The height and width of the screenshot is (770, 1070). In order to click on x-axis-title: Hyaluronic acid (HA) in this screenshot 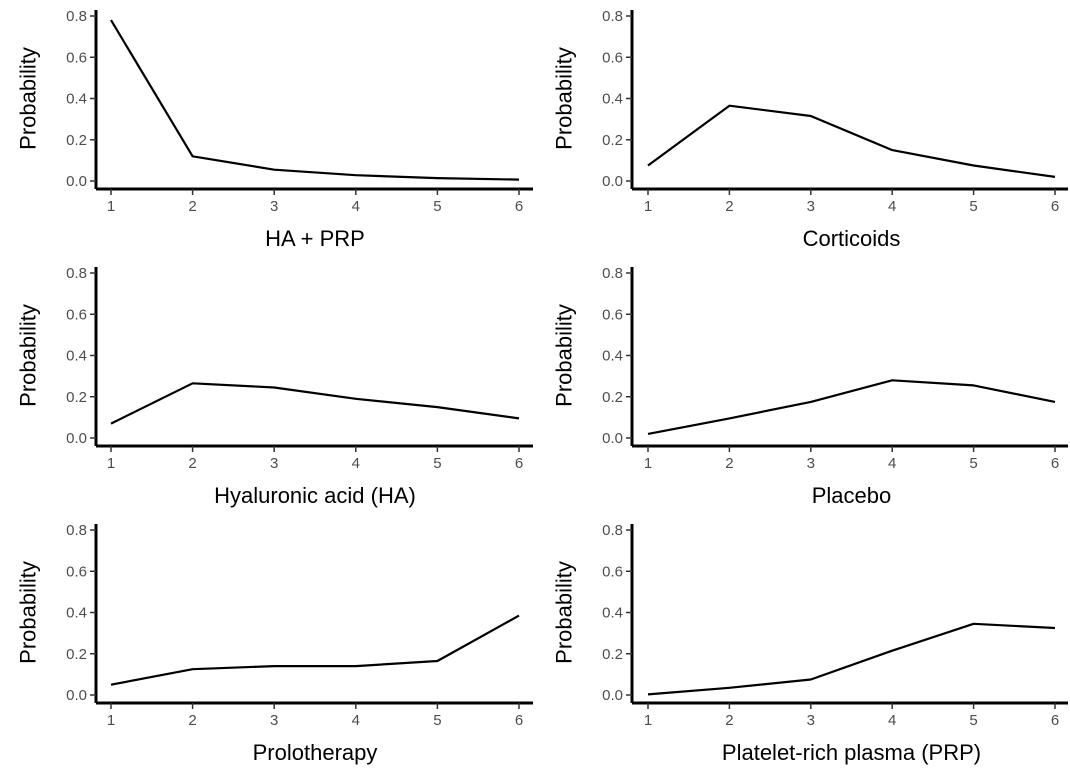, I will do `click(315, 495)`.